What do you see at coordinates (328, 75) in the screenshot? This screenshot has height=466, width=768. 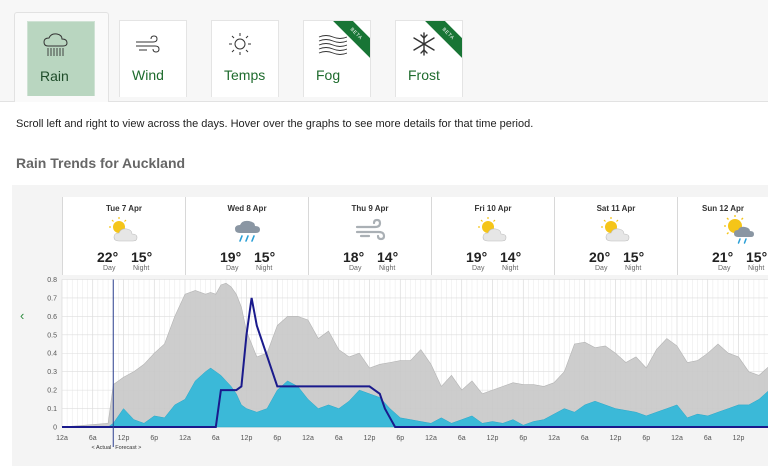 I see `tab-fog-label: Fog` at bounding box center [328, 75].